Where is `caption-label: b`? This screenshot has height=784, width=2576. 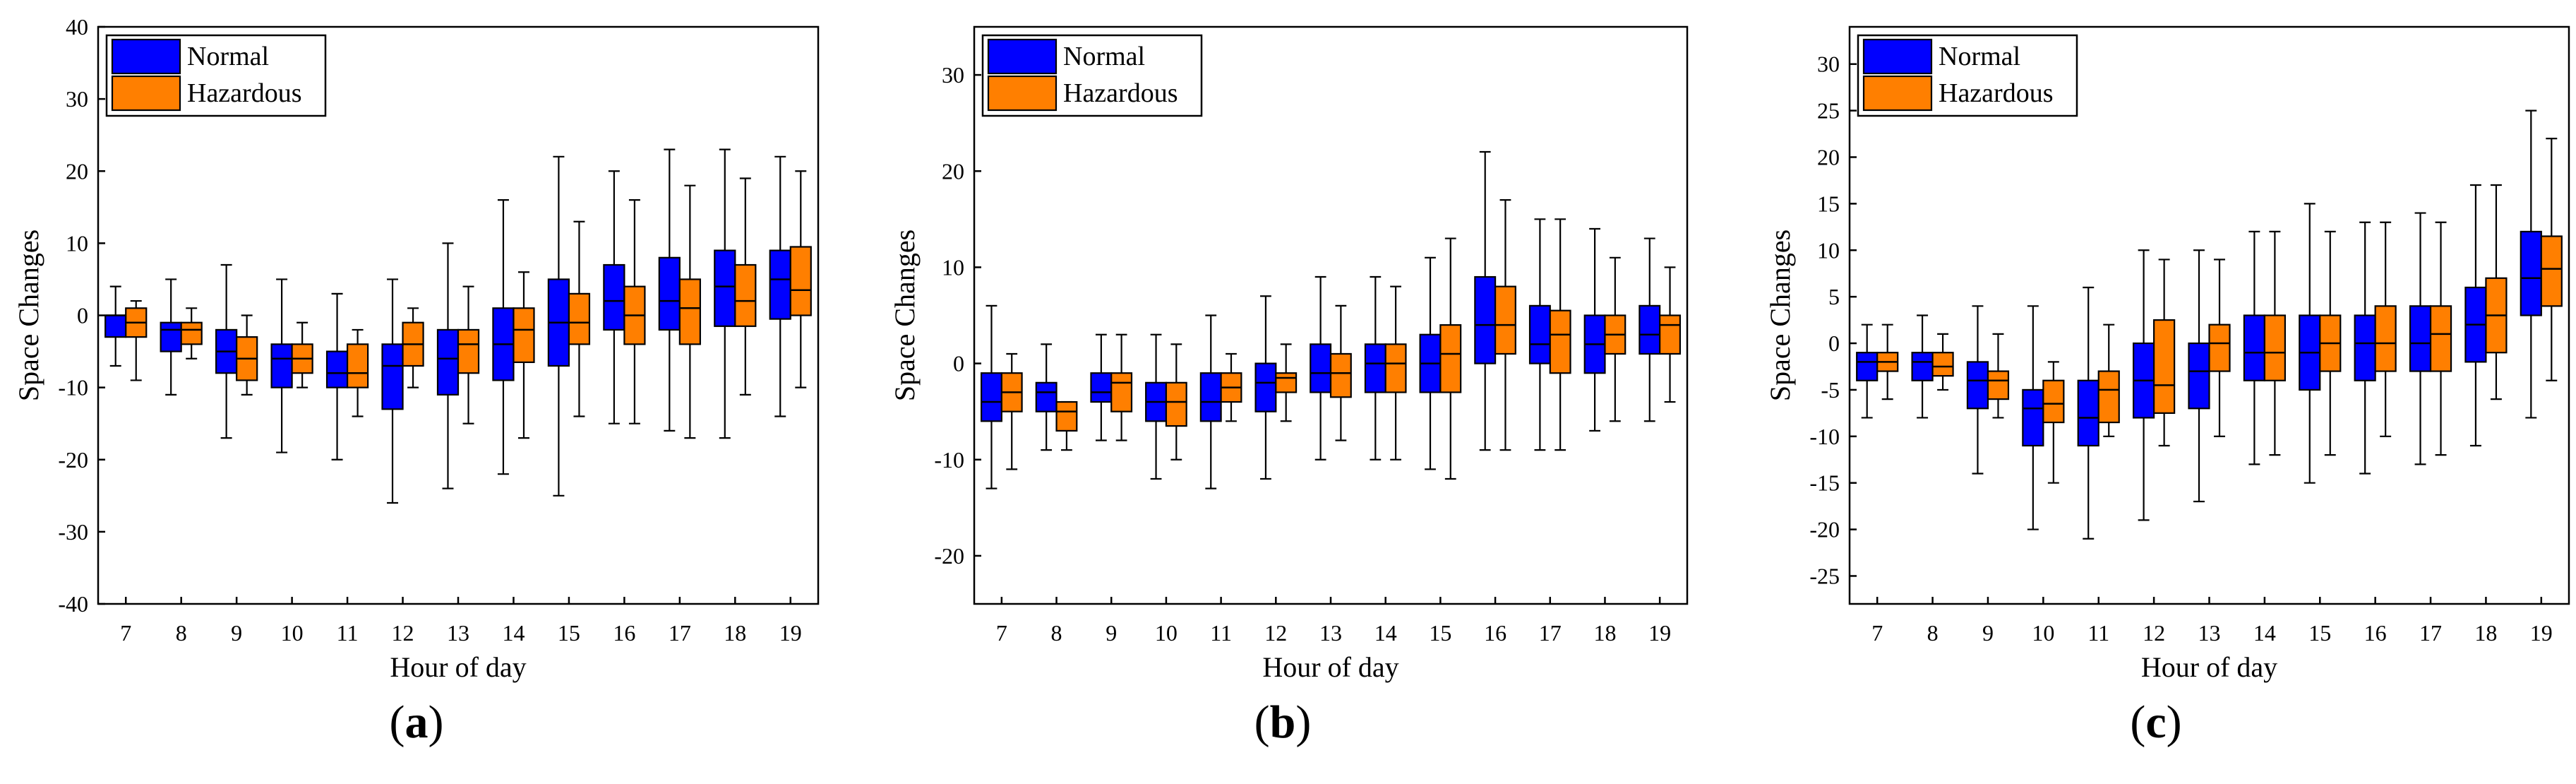
caption-label: b is located at coordinates (1282, 722).